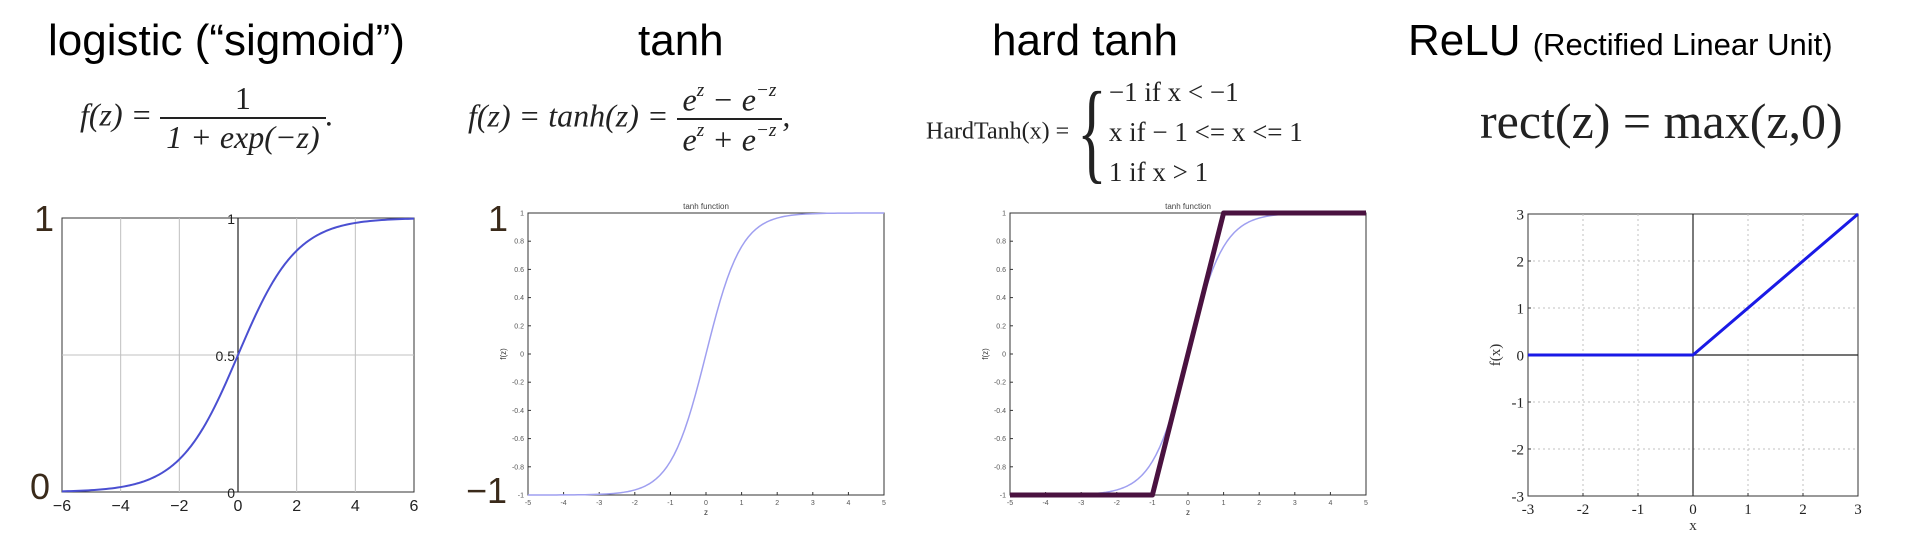 The height and width of the screenshot is (536, 1920). I want to click on hardtanh-y-tick-label-8: 0.6, so click(1001, 270).